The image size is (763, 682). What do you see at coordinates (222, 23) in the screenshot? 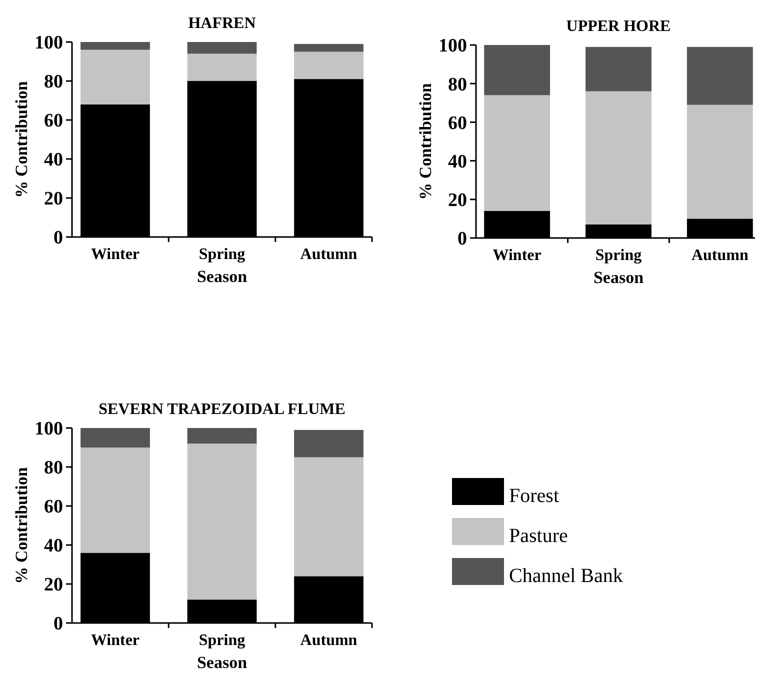
I see `chart-title: HAFREN` at bounding box center [222, 23].